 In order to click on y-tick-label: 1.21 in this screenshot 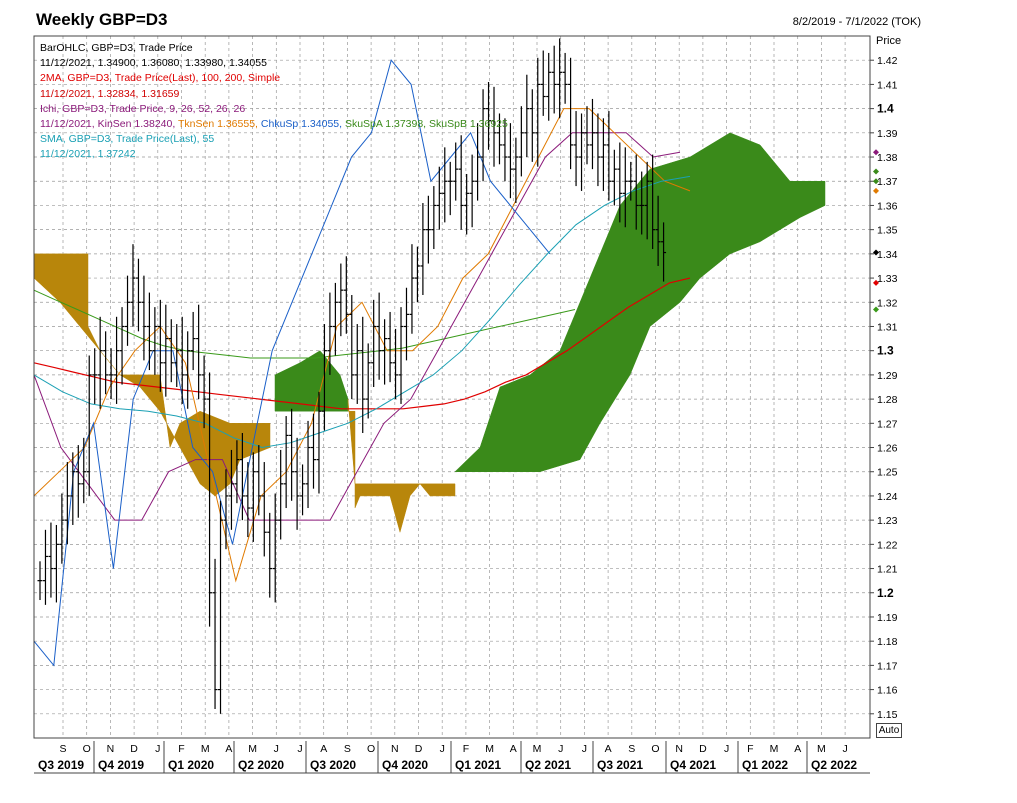, I will do `click(887, 570)`.